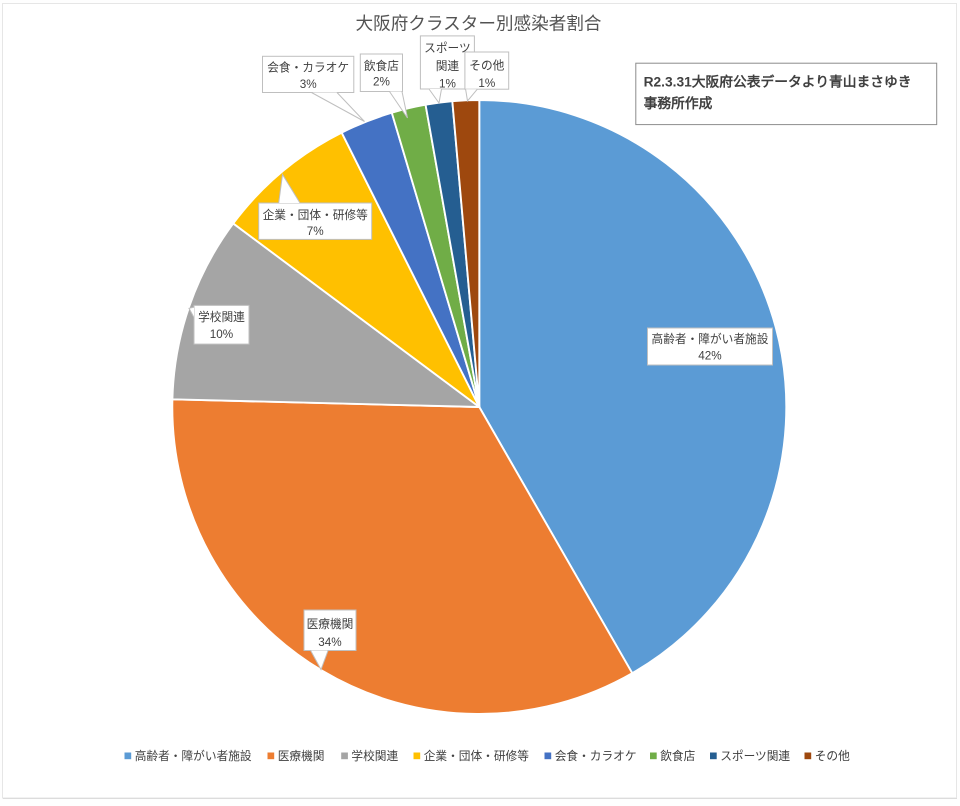  I want to click on svg-text: 42%, so click(709, 356).